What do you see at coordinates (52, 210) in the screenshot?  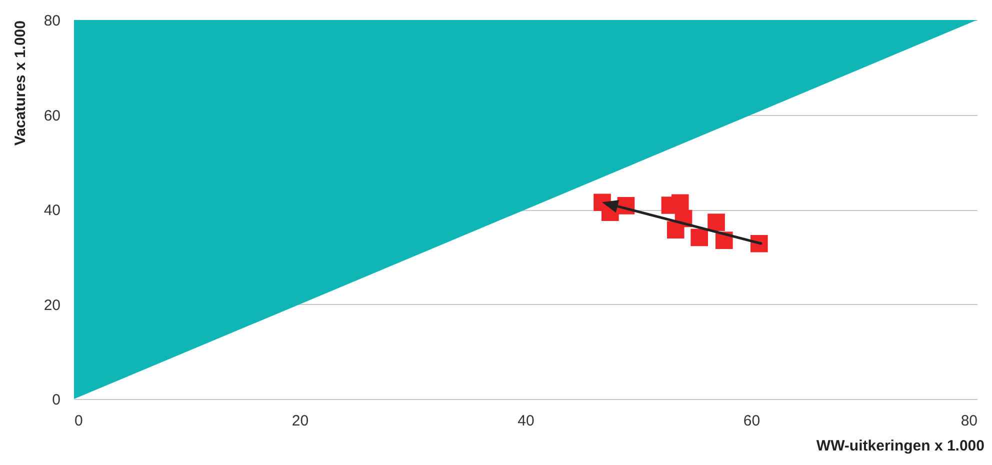 I see `y-tick-label: 40` at bounding box center [52, 210].